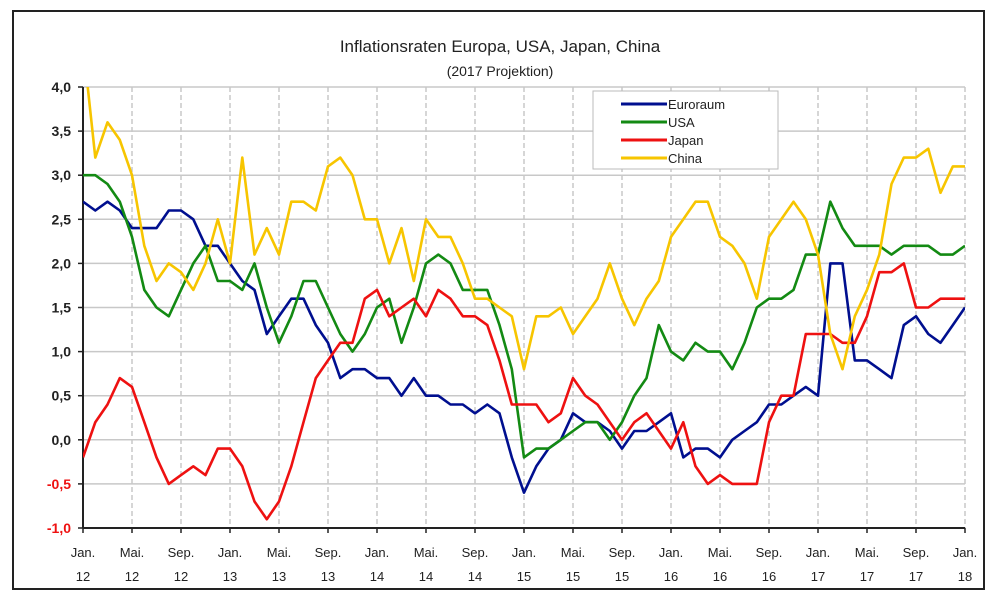 The width and height of the screenshot is (1000, 611). What do you see at coordinates (965, 576) in the screenshot?
I see `x-tick-label-year: 18` at bounding box center [965, 576].